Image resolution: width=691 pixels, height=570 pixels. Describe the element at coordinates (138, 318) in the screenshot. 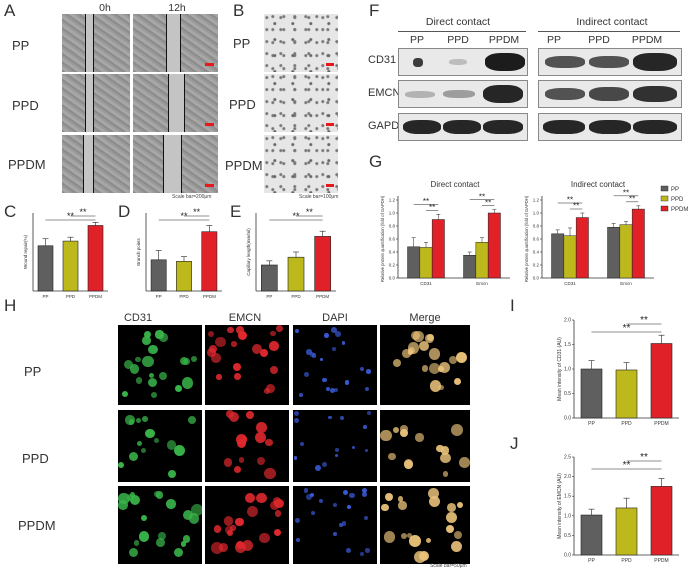

I see `h-col-cd31: CD31` at that location.